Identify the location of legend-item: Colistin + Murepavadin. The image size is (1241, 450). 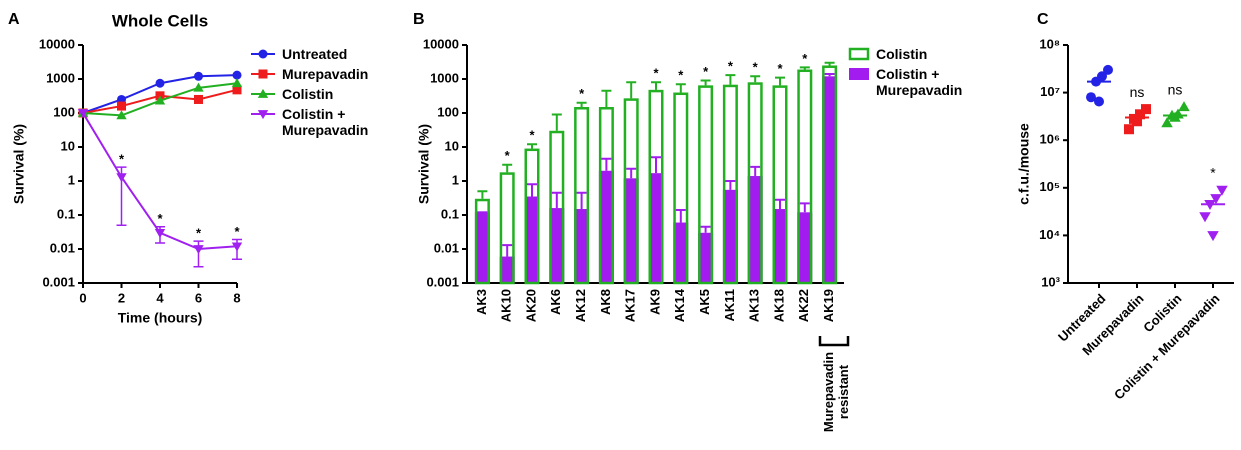
(928, 82).